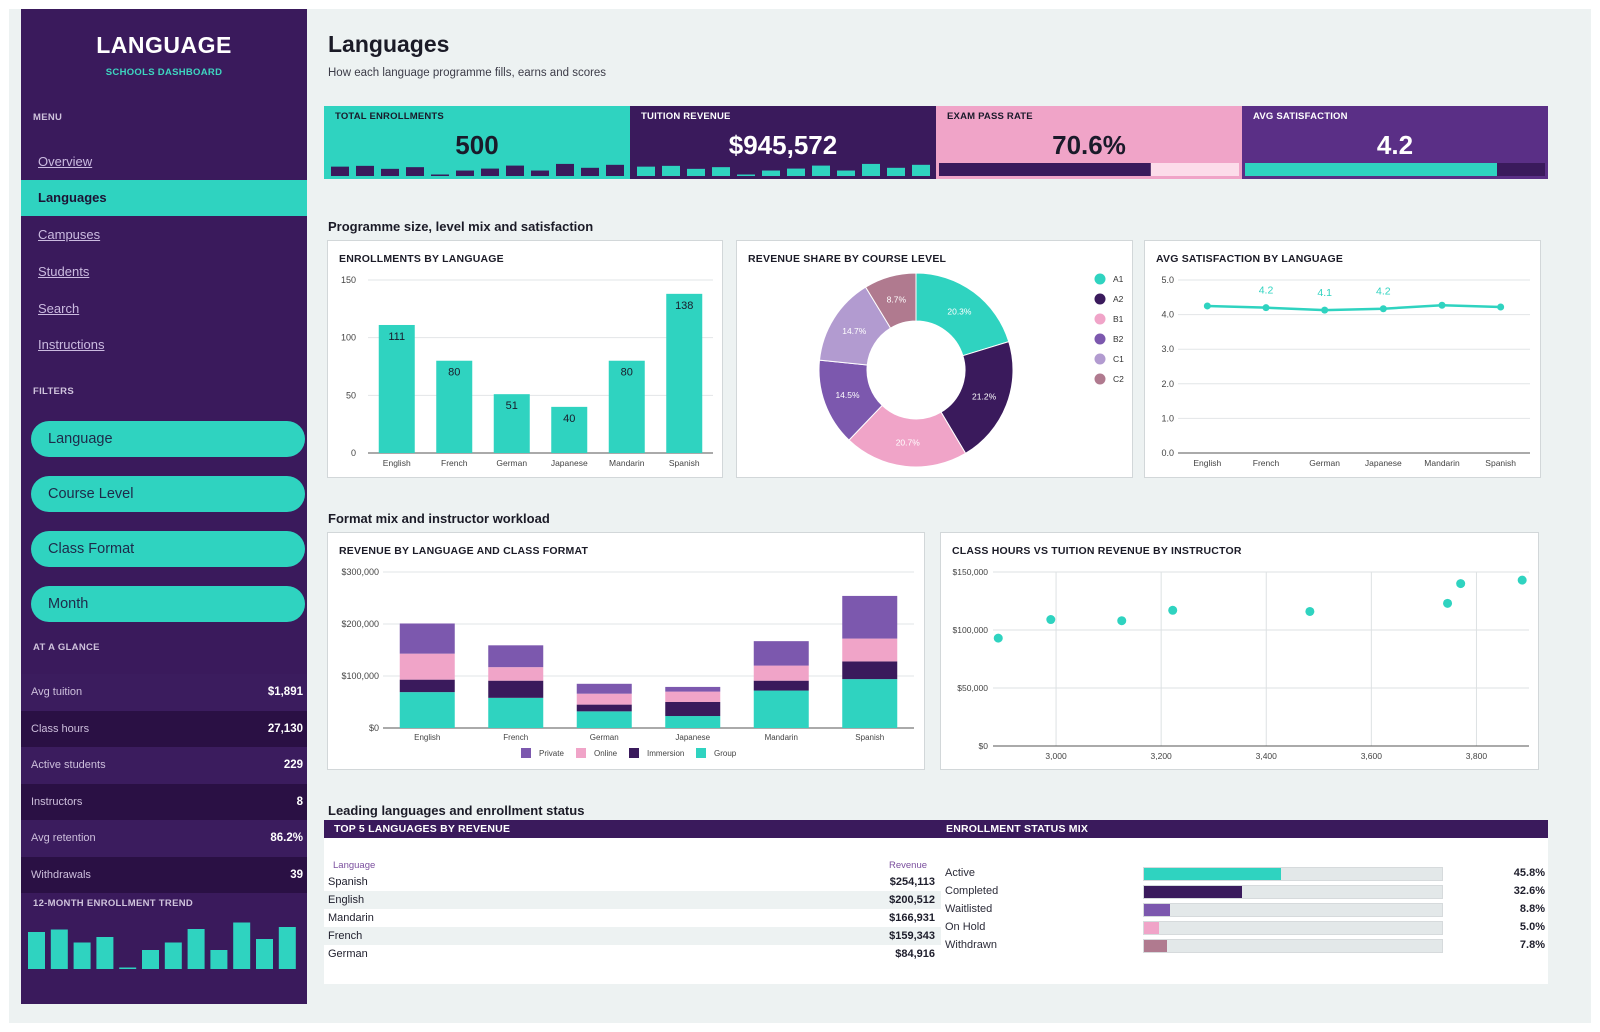 This screenshot has width=1600, height=1032. What do you see at coordinates (1371, 169) in the screenshot?
I see `kpi-progress-fill` at bounding box center [1371, 169].